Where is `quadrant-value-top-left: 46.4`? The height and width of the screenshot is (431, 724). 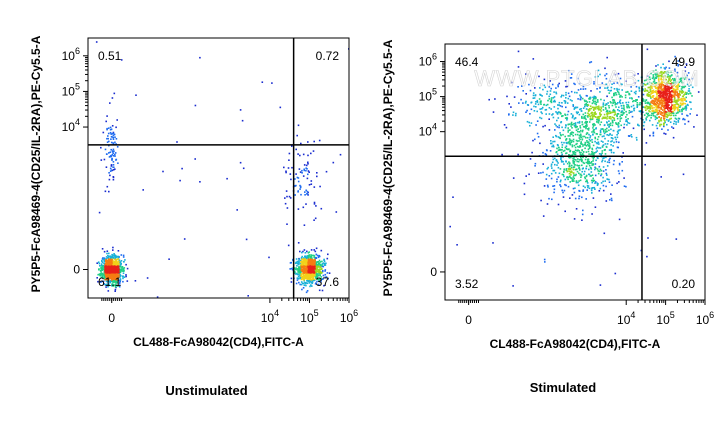 quadrant-value-top-left: 46.4 is located at coordinates (467, 62).